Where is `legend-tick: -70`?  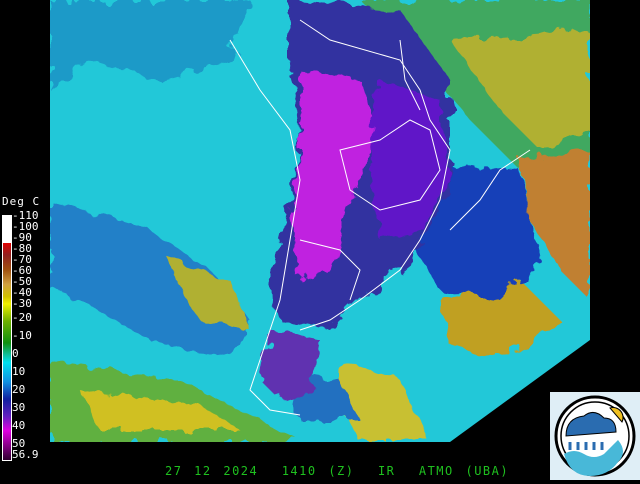 legend-tick: -70 is located at coordinates (22, 259).